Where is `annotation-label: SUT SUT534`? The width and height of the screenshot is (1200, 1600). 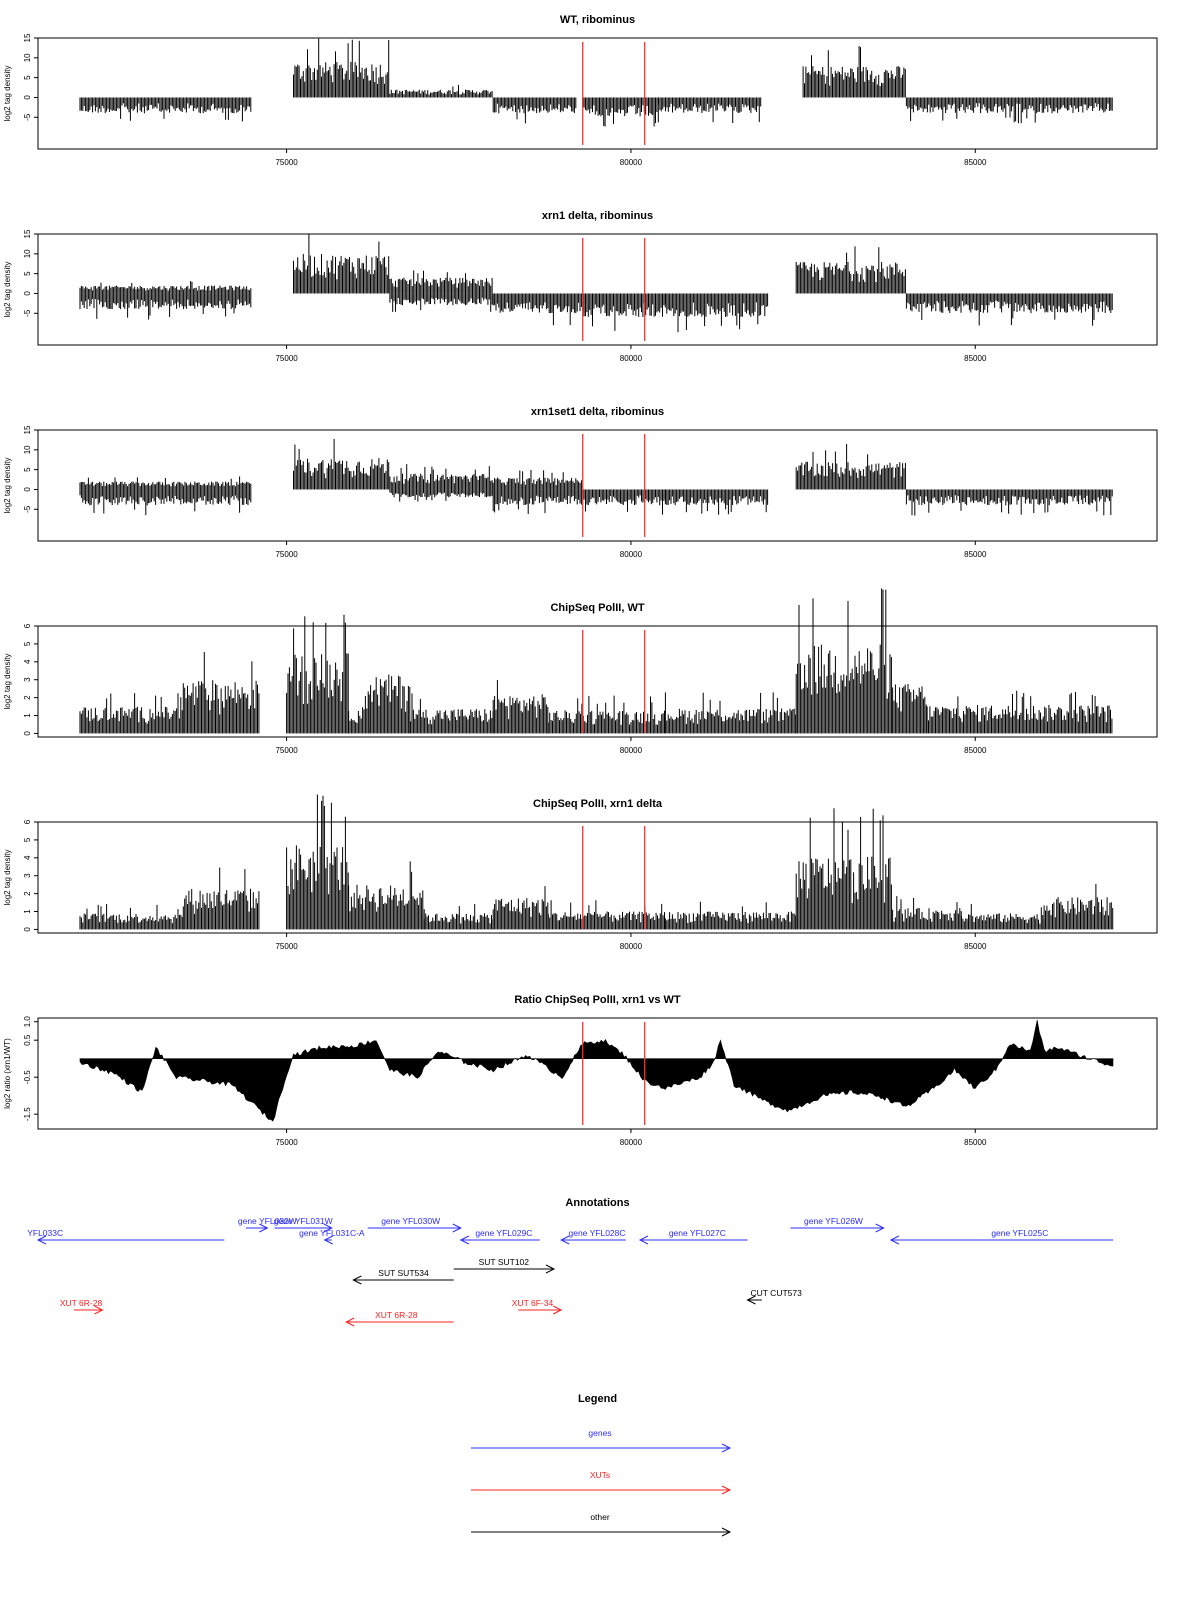 annotation-label: SUT SUT534 is located at coordinates (403, 1273).